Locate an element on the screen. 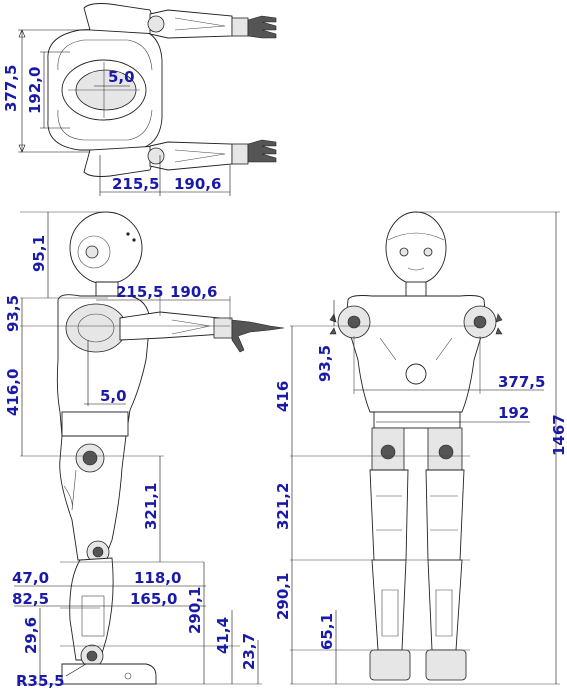  dim-top-inner-height: 192,0 is located at coordinates (35, 90).